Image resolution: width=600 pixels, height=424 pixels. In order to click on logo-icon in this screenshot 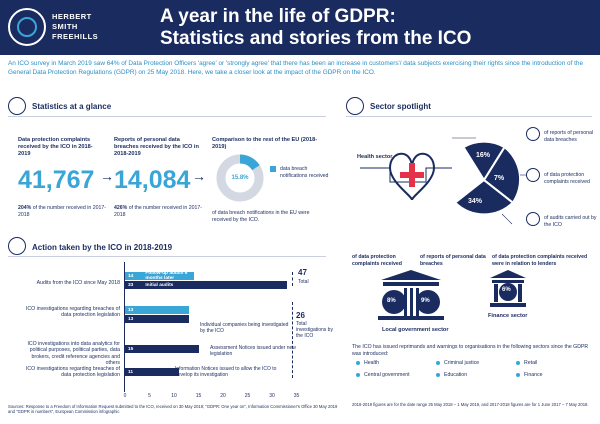, I will do `click(27, 27)`.